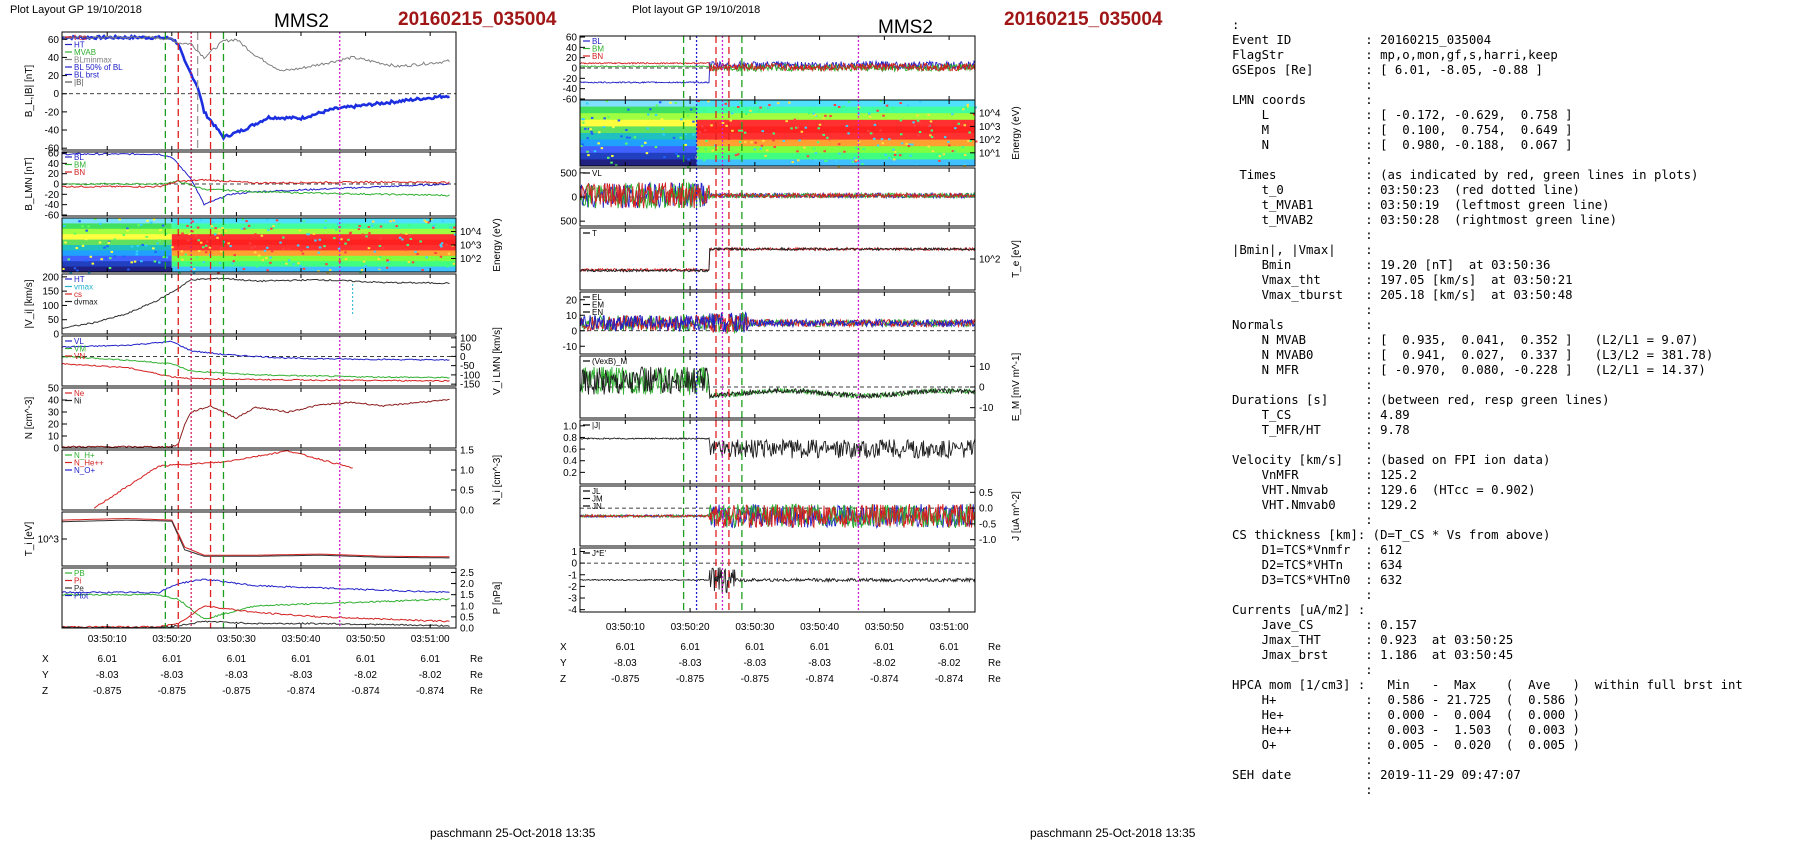  What do you see at coordinates (599, 553) in the screenshot?
I see `legend-label: J*E'` at bounding box center [599, 553].